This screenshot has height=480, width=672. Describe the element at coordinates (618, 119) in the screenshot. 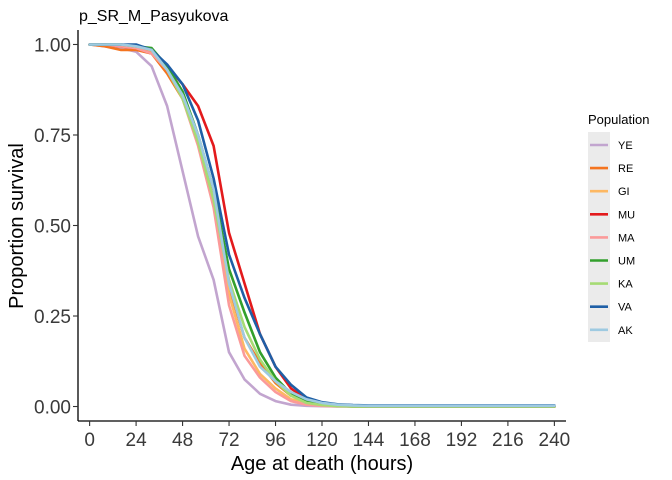

I see `legend-title: Population` at that location.